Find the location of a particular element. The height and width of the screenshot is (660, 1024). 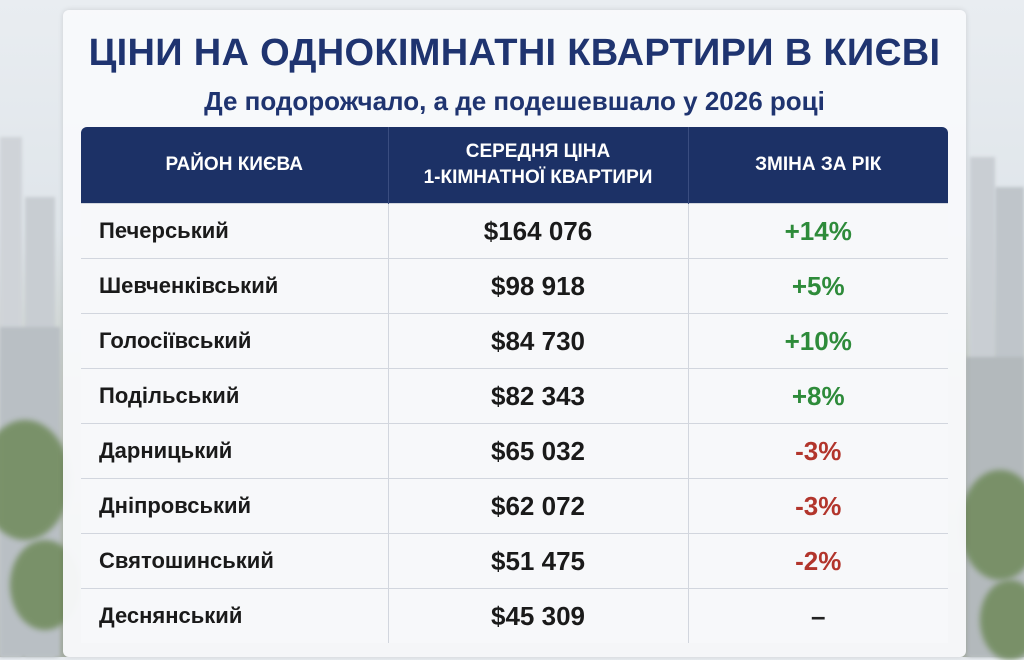

year-change: – is located at coordinates (817, 615).